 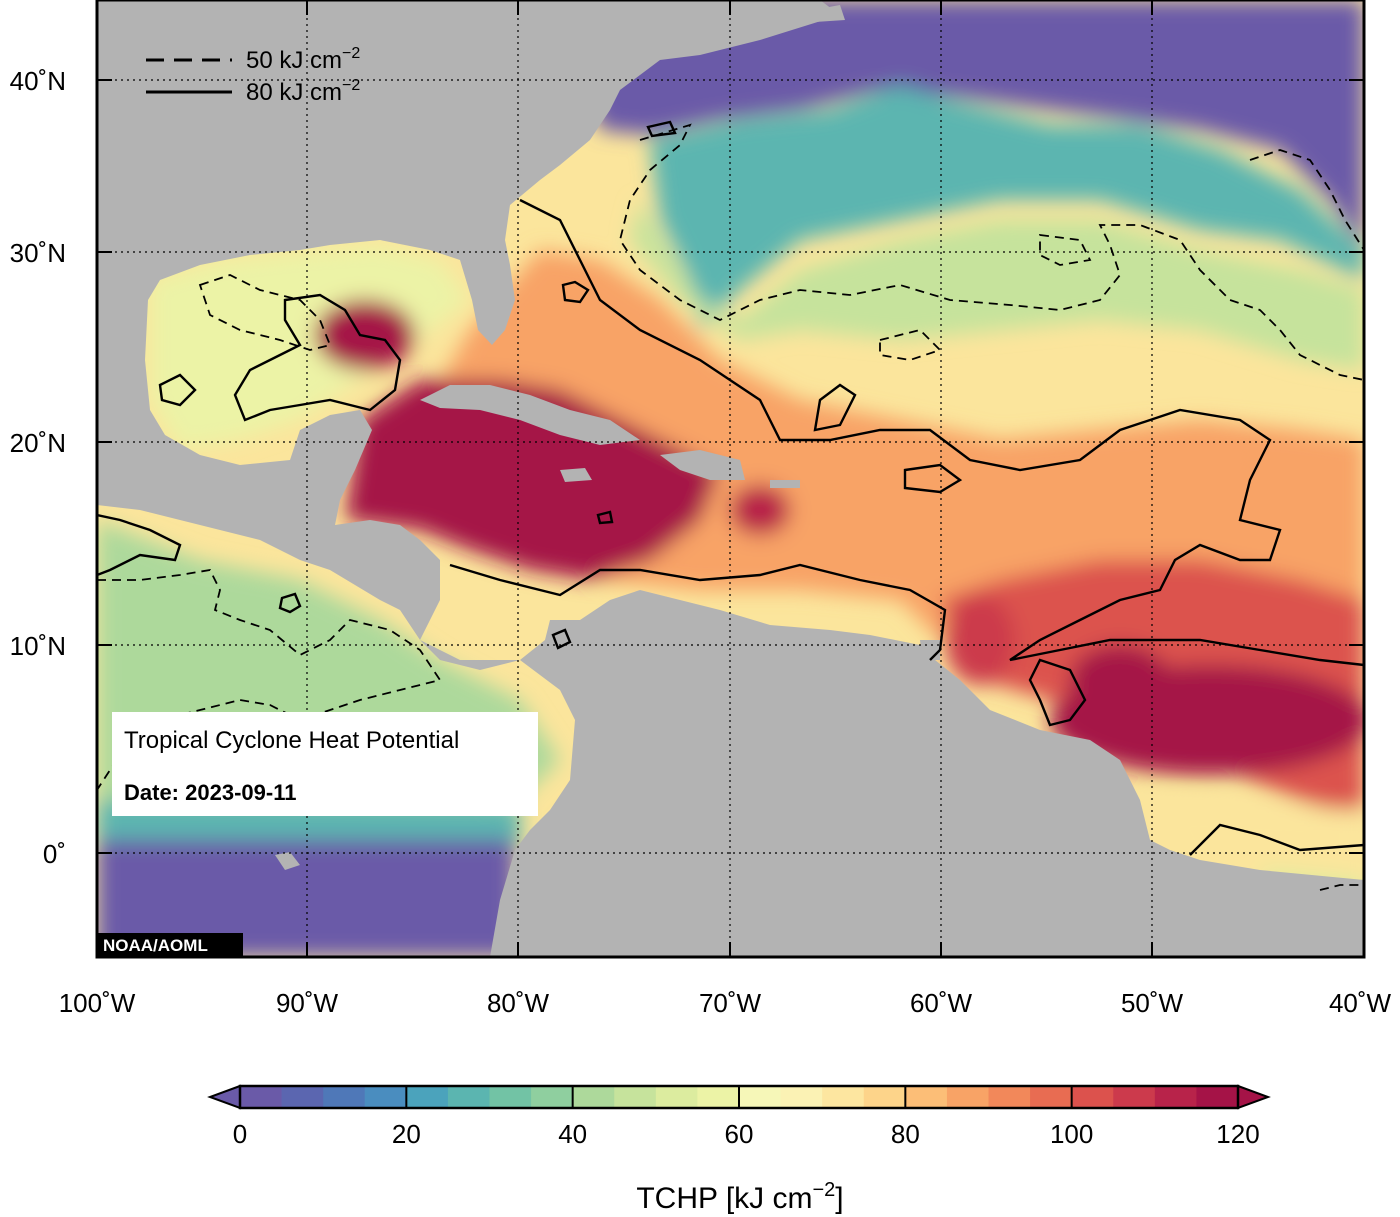 I want to click on lon-label-100w: 100˚W, so click(x=97, y=1003).